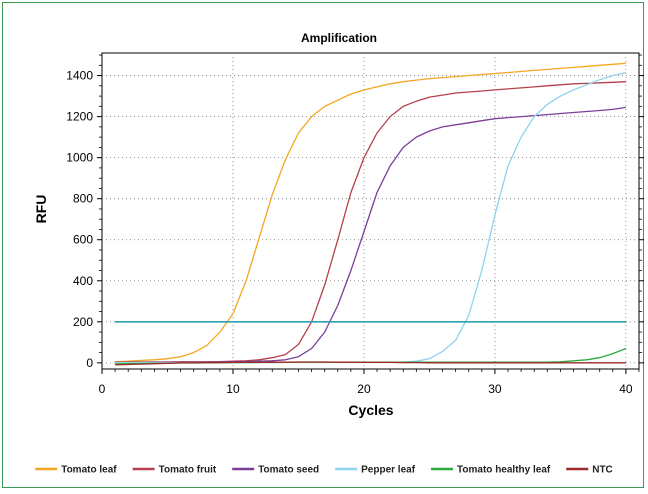 Image resolution: width=648 pixels, height=494 pixels. Describe the element at coordinates (233, 389) in the screenshot. I see `x-tick-label: 10` at that location.